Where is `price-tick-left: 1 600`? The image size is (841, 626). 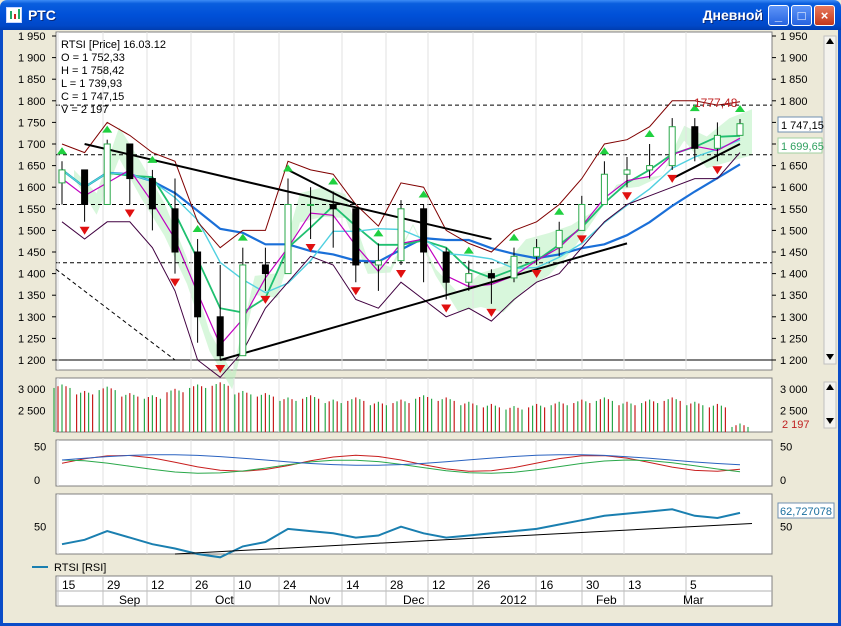
price-tick-left: 1 600 is located at coordinates (32, 188).